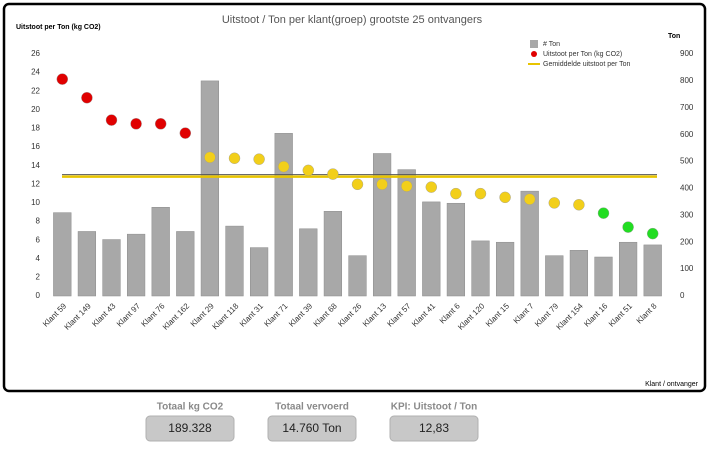 This screenshot has width=710, height=450. Describe the element at coordinates (434, 407) in the screenshot. I see `kpi-label: KPI: Uitstoot / Ton` at that location.